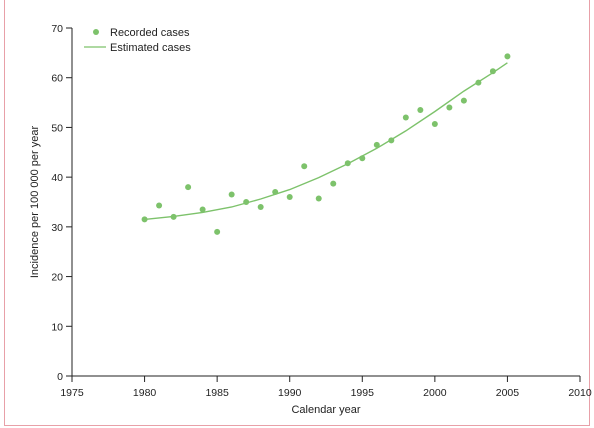  I want to click on y-tick-label: 0, so click(60, 377).